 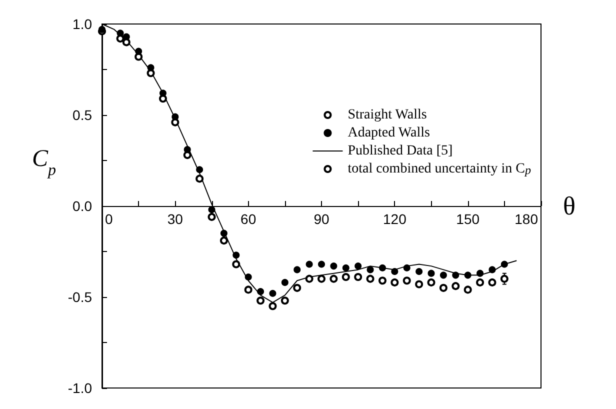 I want to click on x-axis-title: θ, so click(x=569, y=206).